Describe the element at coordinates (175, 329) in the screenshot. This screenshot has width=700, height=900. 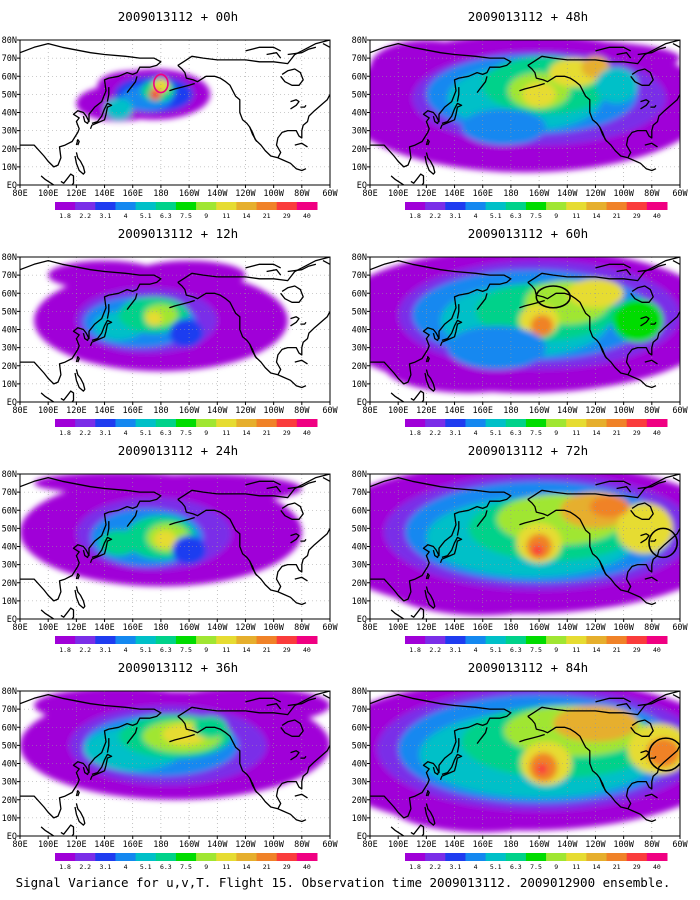
I see `coastlines` at that location.